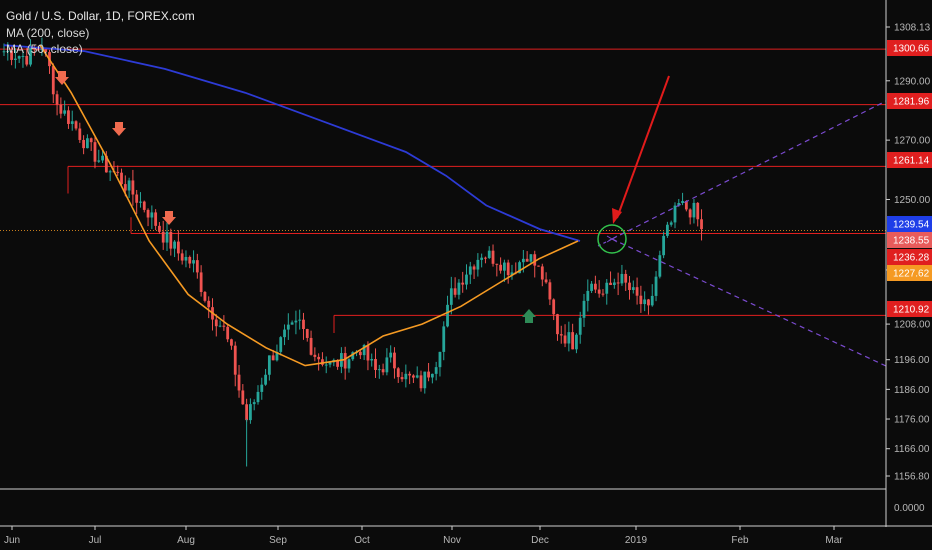 The height and width of the screenshot is (550, 932). Describe the element at coordinates (452, 540) in the screenshot. I see `x-tick-label: Nov` at that location.